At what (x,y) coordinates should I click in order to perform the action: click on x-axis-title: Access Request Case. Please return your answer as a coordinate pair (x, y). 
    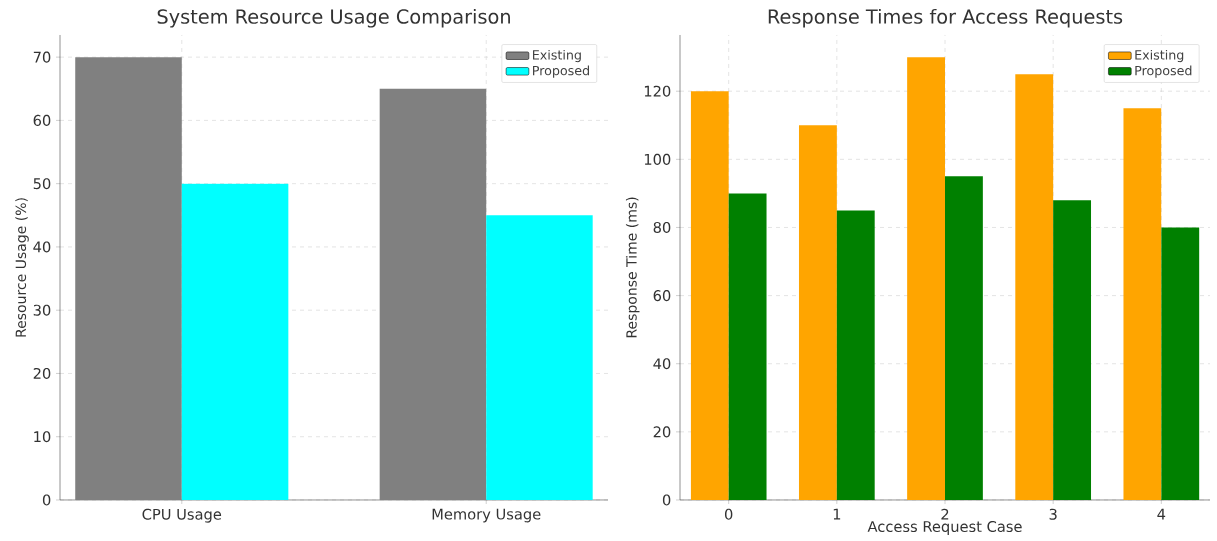
    Looking at the image, I should click on (944, 527).